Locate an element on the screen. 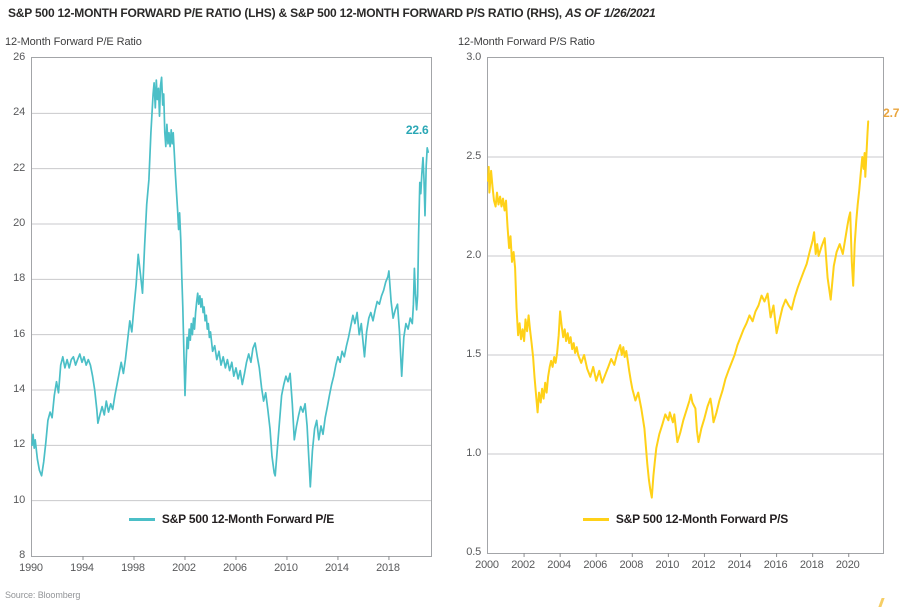 This screenshot has height=611, width=904. y-tick-label: 0.5 is located at coordinates (473, 552).